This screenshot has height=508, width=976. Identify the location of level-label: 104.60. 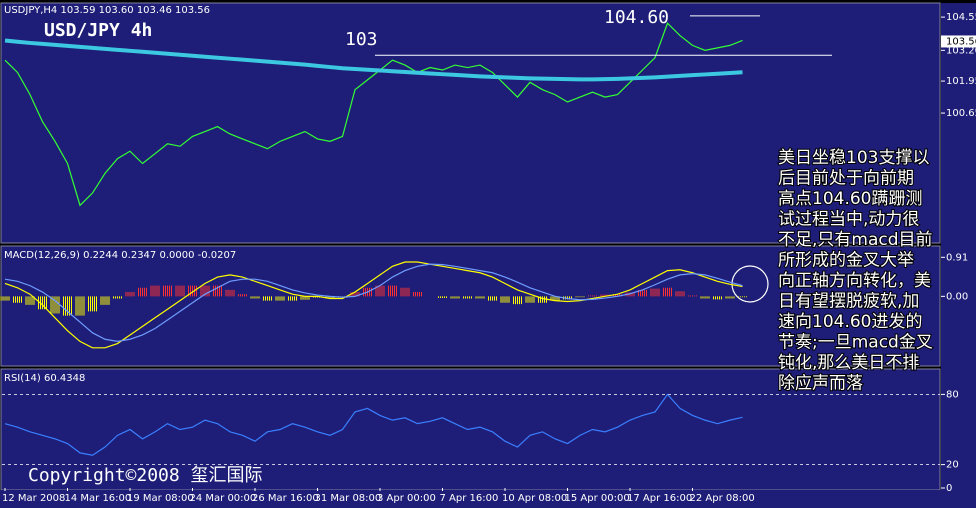
(636, 17).